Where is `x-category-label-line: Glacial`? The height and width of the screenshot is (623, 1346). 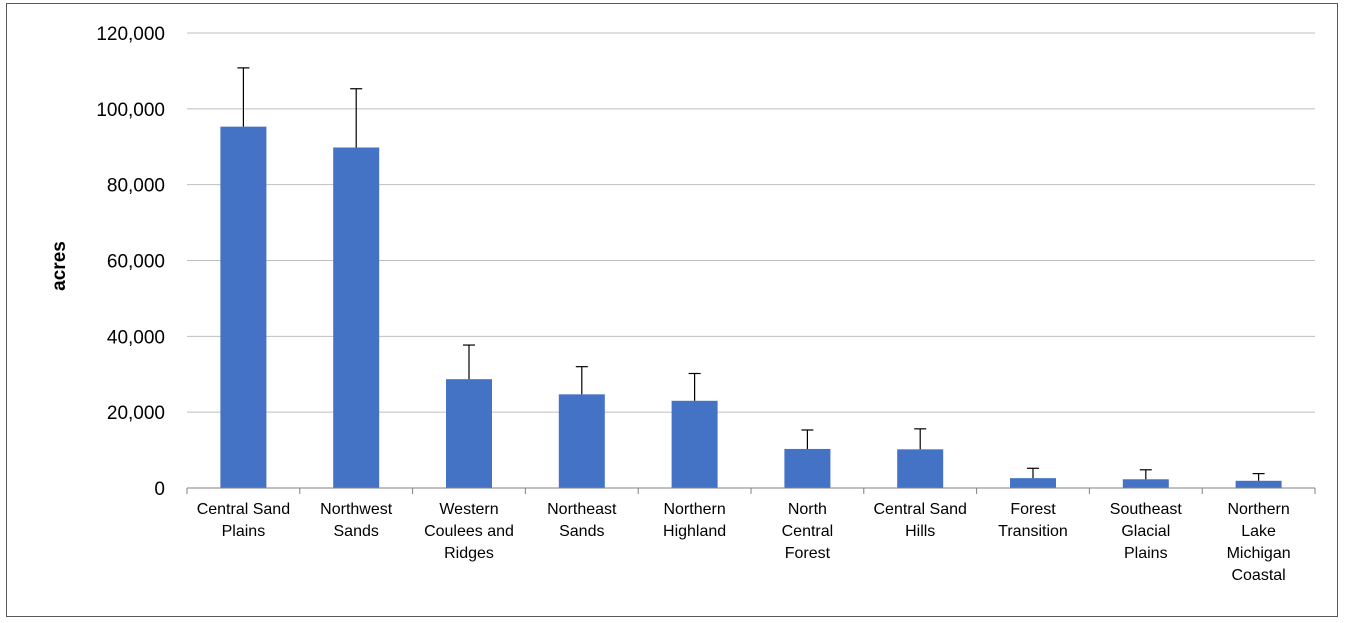 x-category-label-line: Glacial is located at coordinates (1145, 531).